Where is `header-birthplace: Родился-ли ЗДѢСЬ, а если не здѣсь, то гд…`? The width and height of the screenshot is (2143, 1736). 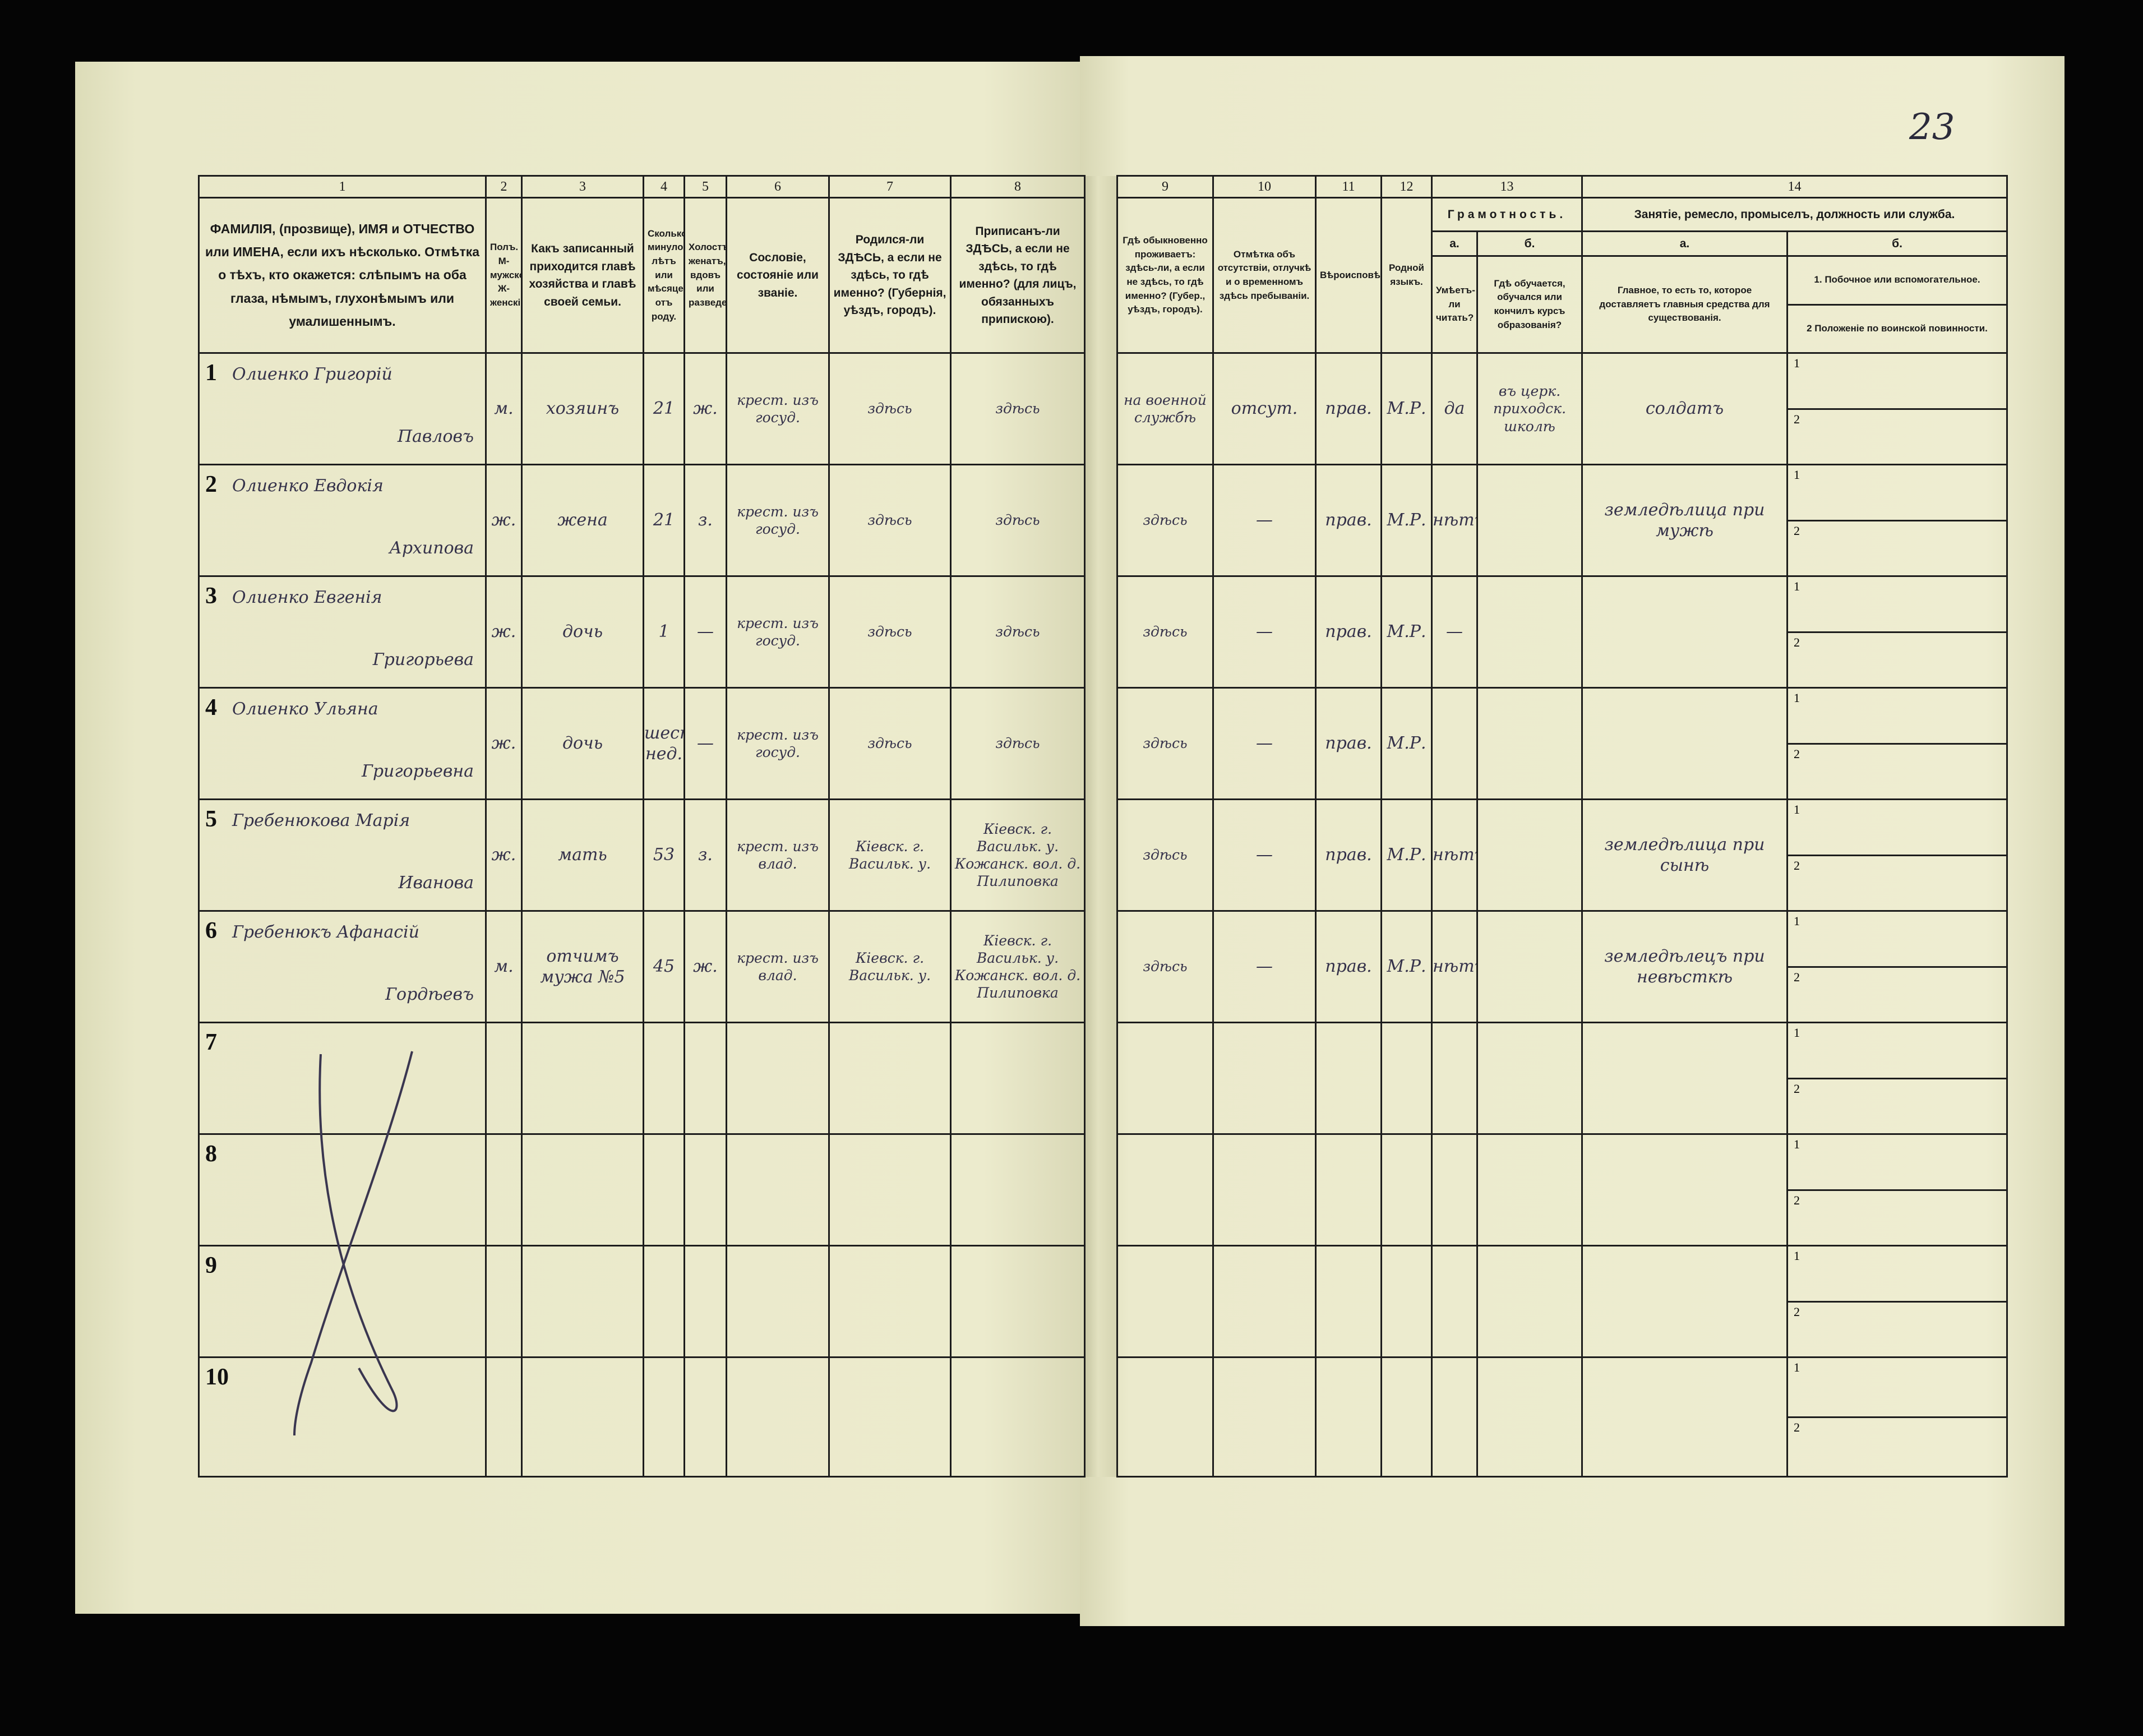
header-birthplace: Родился-ли ЗДѢСЬ, а если не здѣсь, то гд… is located at coordinates (890, 275).